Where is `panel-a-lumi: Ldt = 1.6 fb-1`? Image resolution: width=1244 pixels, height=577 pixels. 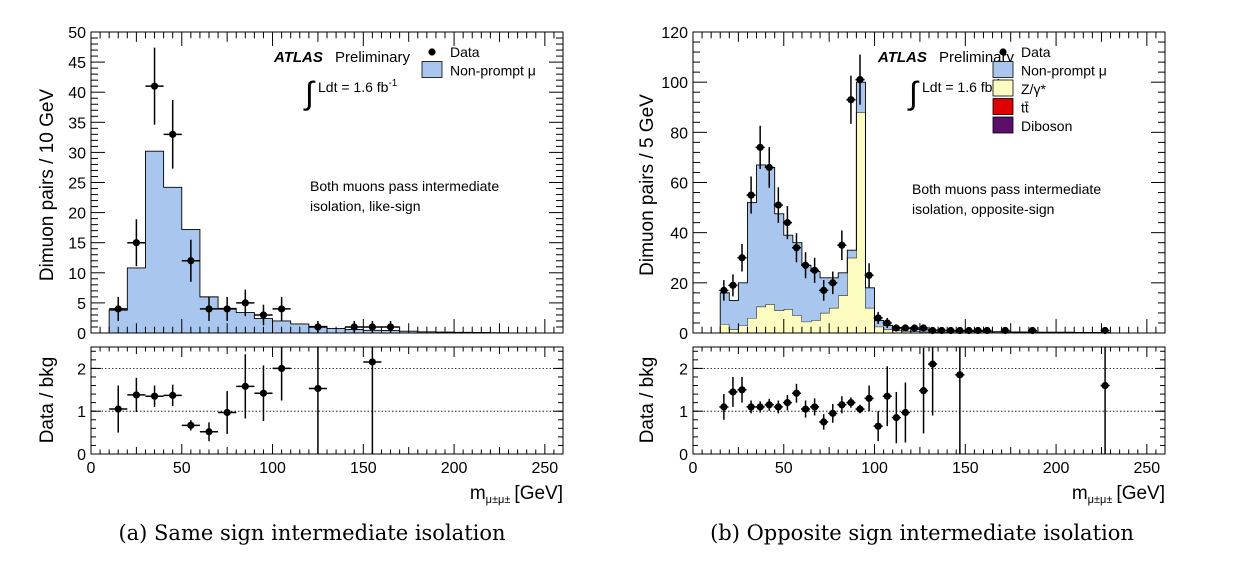
panel-a-lumi: Ldt = 1.6 fb-1 is located at coordinates (358, 86).